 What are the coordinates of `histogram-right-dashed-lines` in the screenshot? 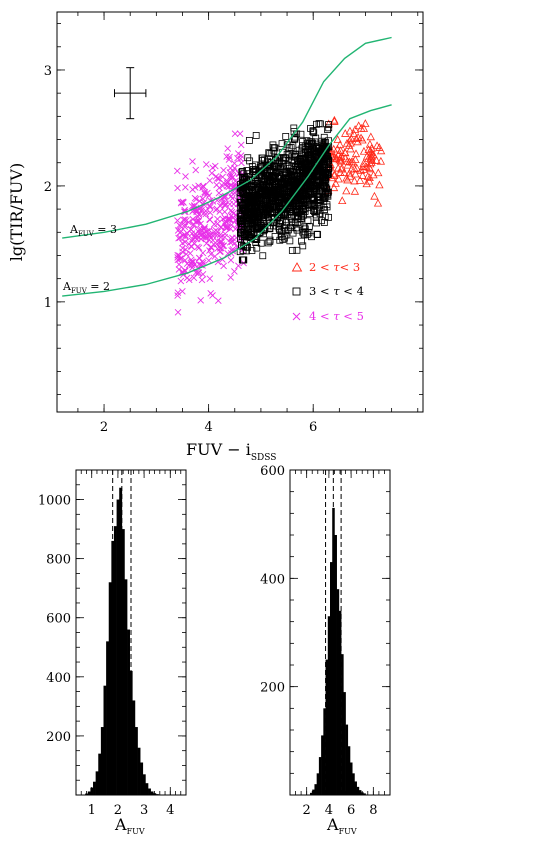 It's located at (333, 632).